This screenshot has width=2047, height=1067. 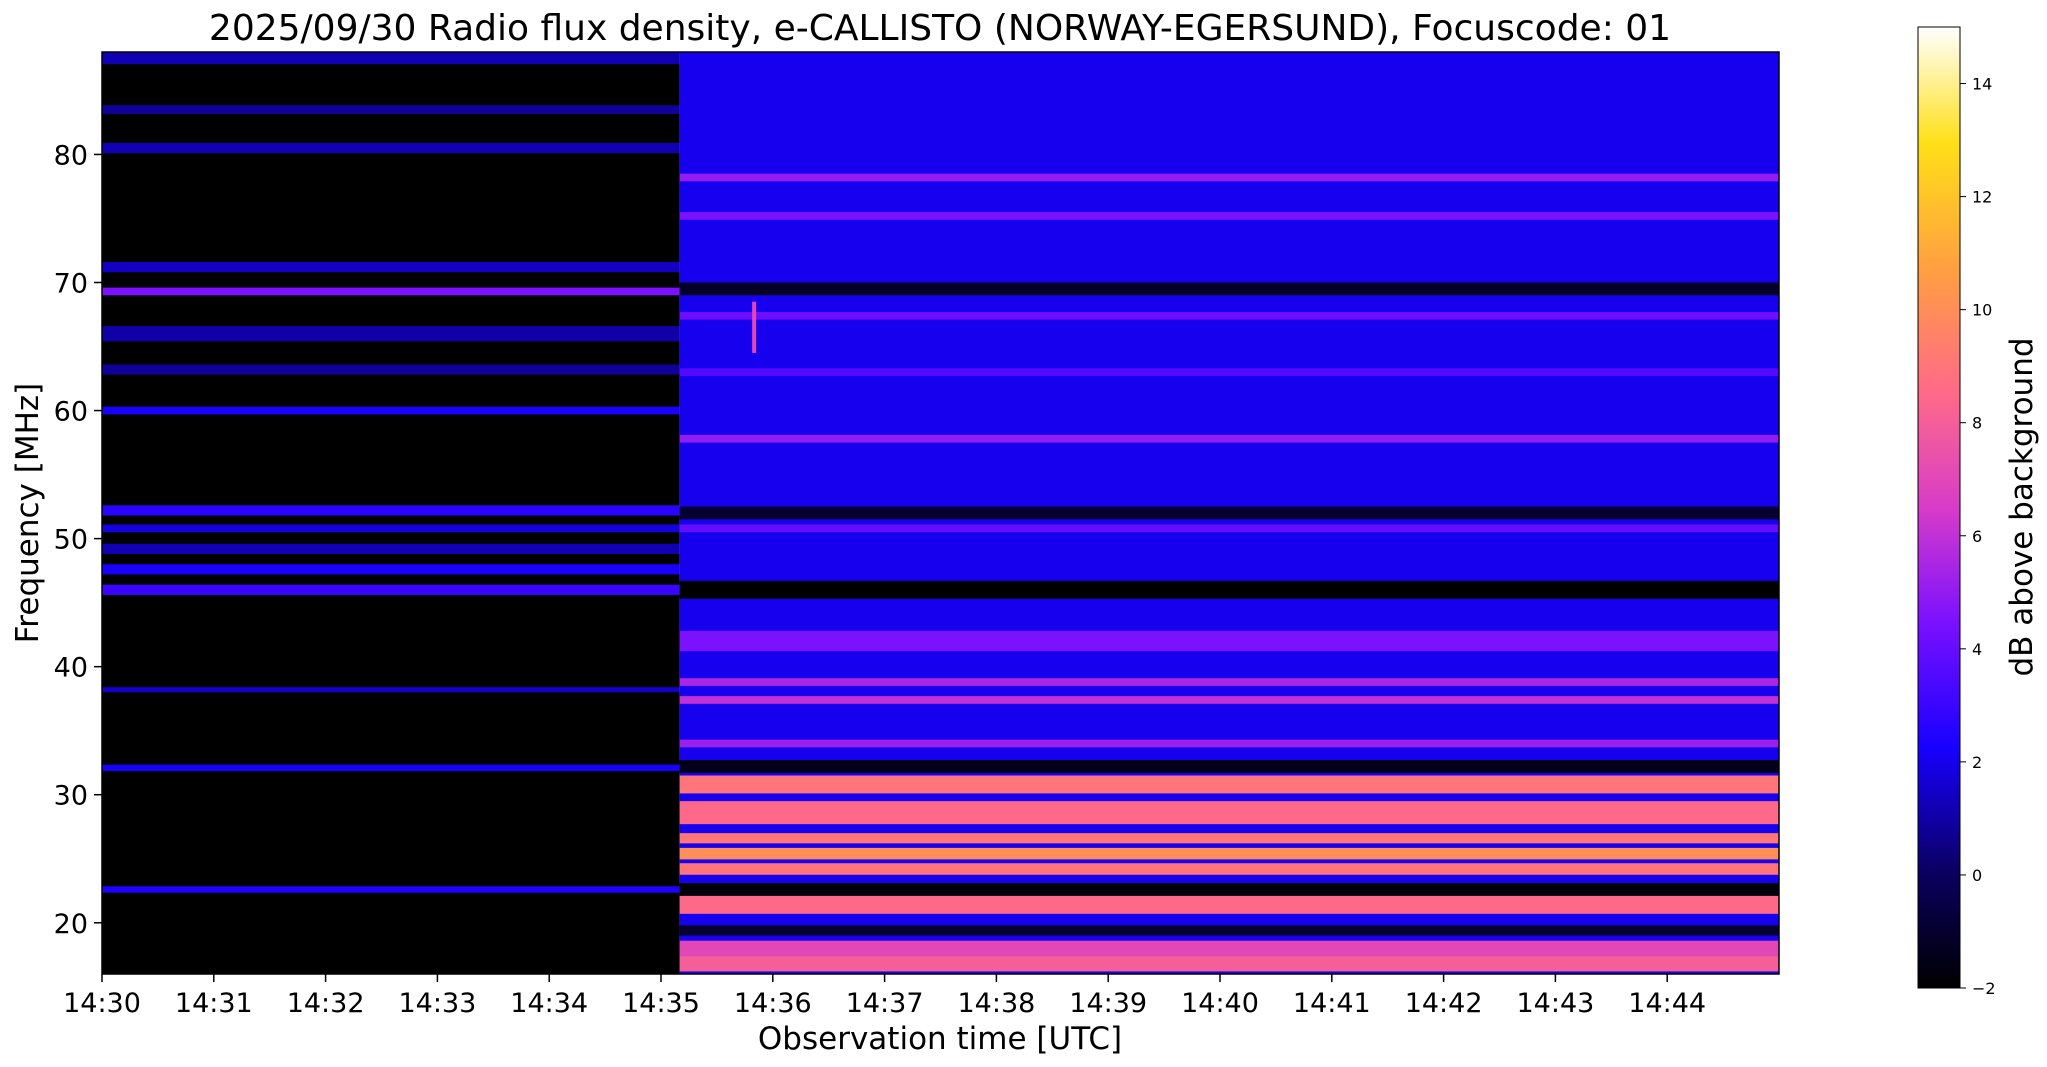 What do you see at coordinates (1977, 423) in the screenshot?
I see `colorbar-tick-label: 8` at bounding box center [1977, 423].